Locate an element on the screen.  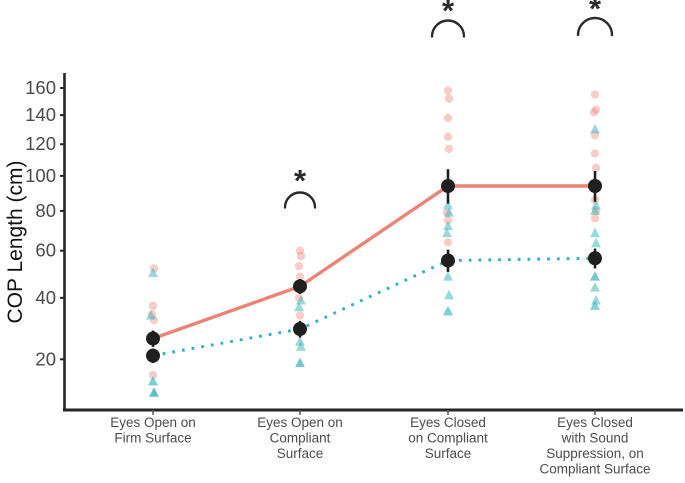
y-tick-label: 40 is located at coordinates (45, 297).